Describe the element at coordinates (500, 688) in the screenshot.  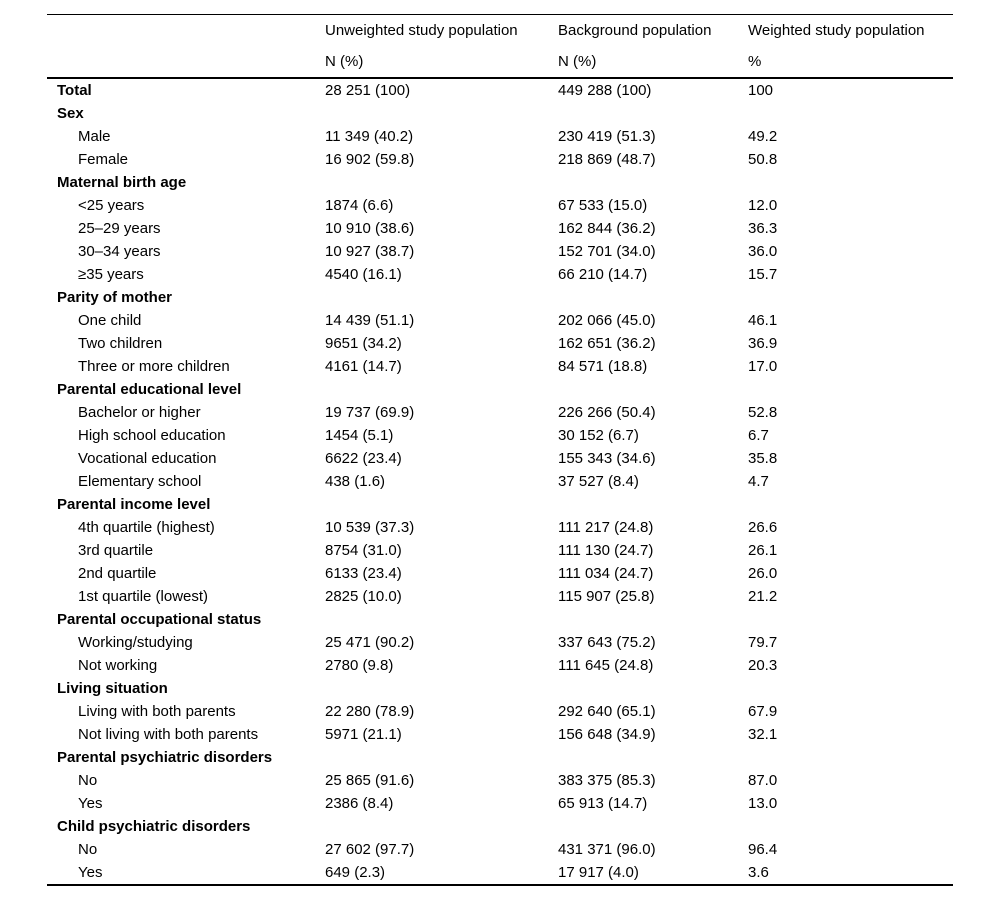
I see `table-row: Living situation` at that location.